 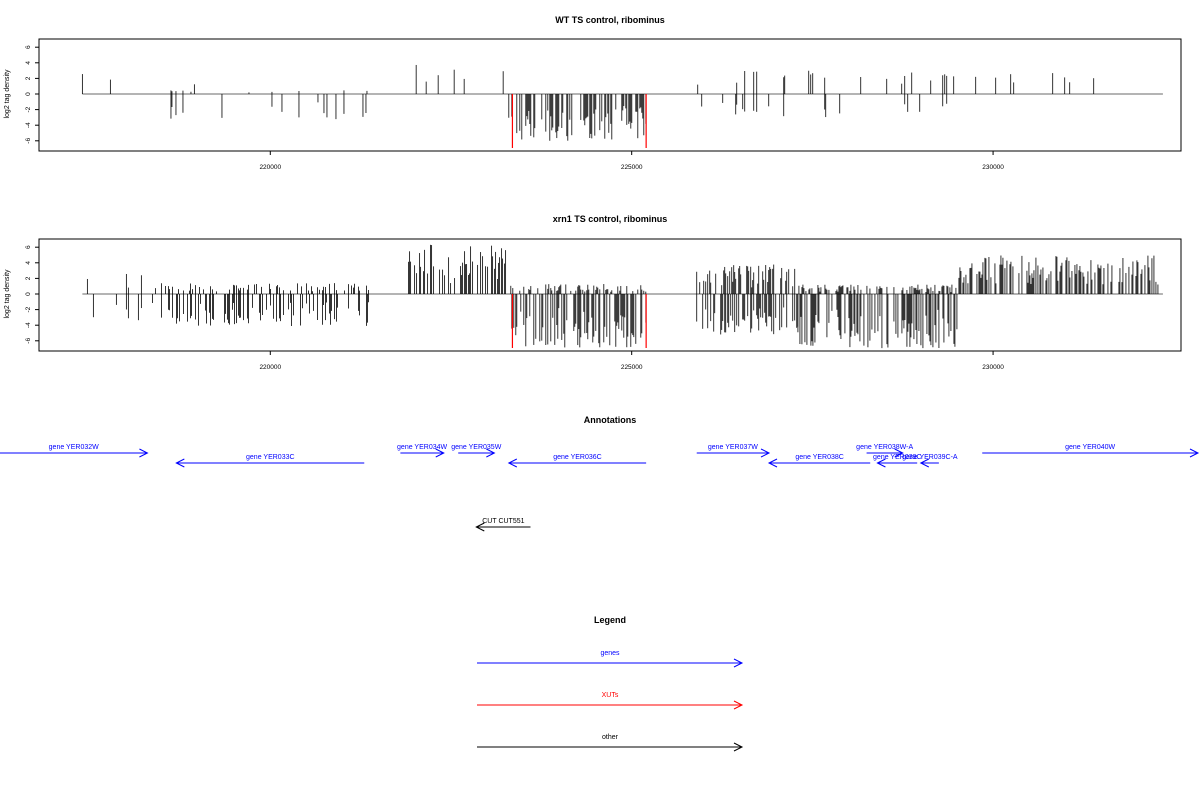 I want to click on annotations-title: Annotations, so click(x=610, y=420).